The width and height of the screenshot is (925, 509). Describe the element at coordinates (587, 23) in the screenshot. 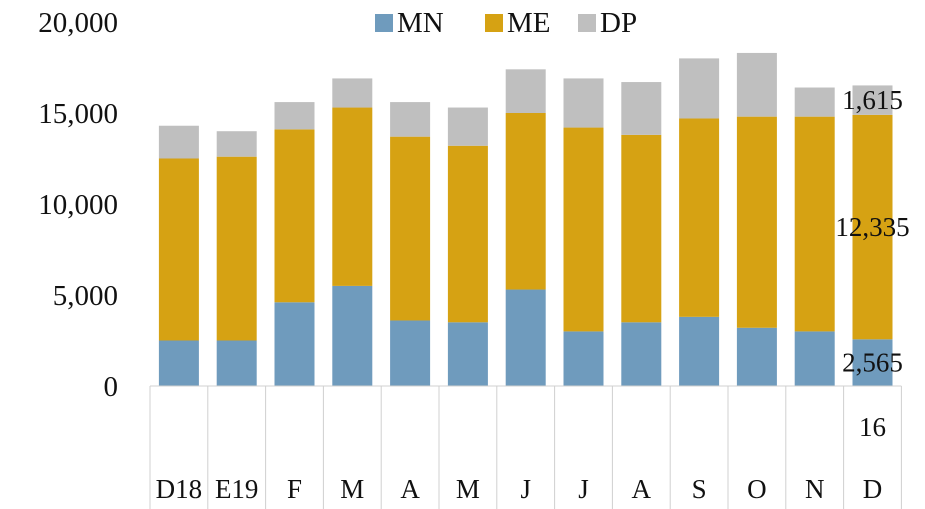

I see `legend-swatch-dp` at that location.